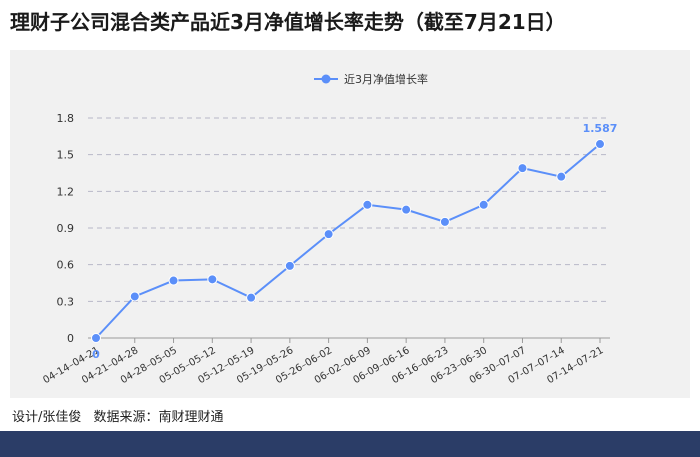  Describe the element at coordinates (600, 128) in the screenshot. I see `data-label: 1.587` at that location.